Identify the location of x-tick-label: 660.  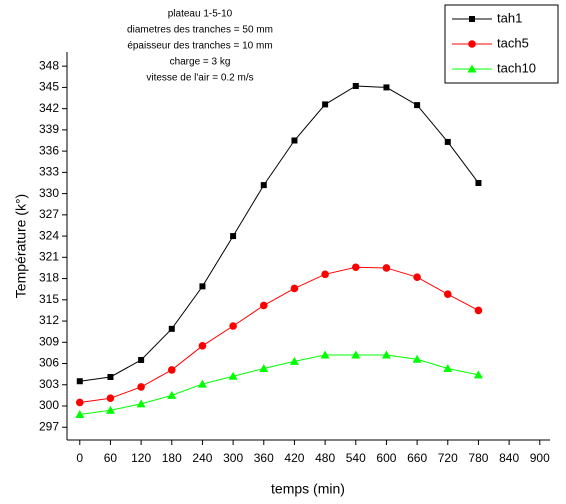
(417, 458).